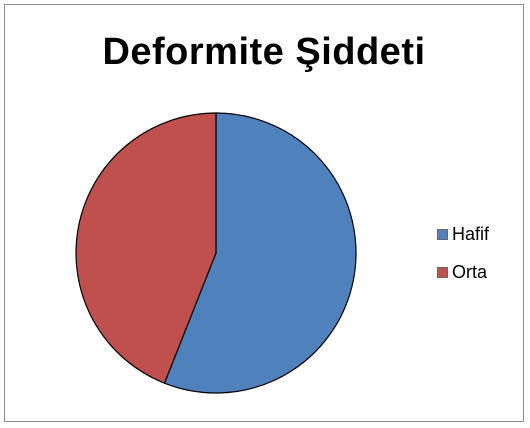  Describe the element at coordinates (264, 52) in the screenshot. I see `chart-title: Deformite Şiddeti` at that location.